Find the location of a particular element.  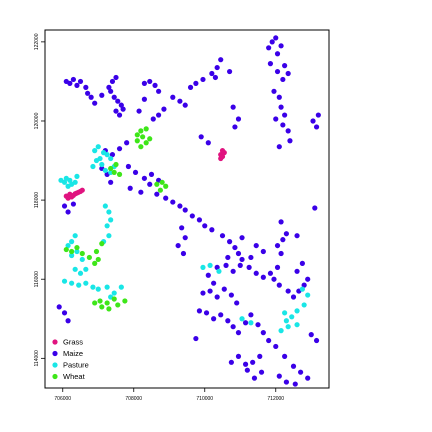

legend-label: Maize is located at coordinates (73, 353).